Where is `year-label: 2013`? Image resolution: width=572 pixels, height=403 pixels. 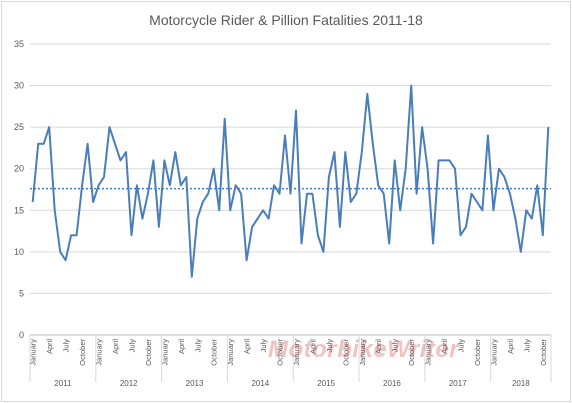
year-label: 2013 is located at coordinates (195, 383).